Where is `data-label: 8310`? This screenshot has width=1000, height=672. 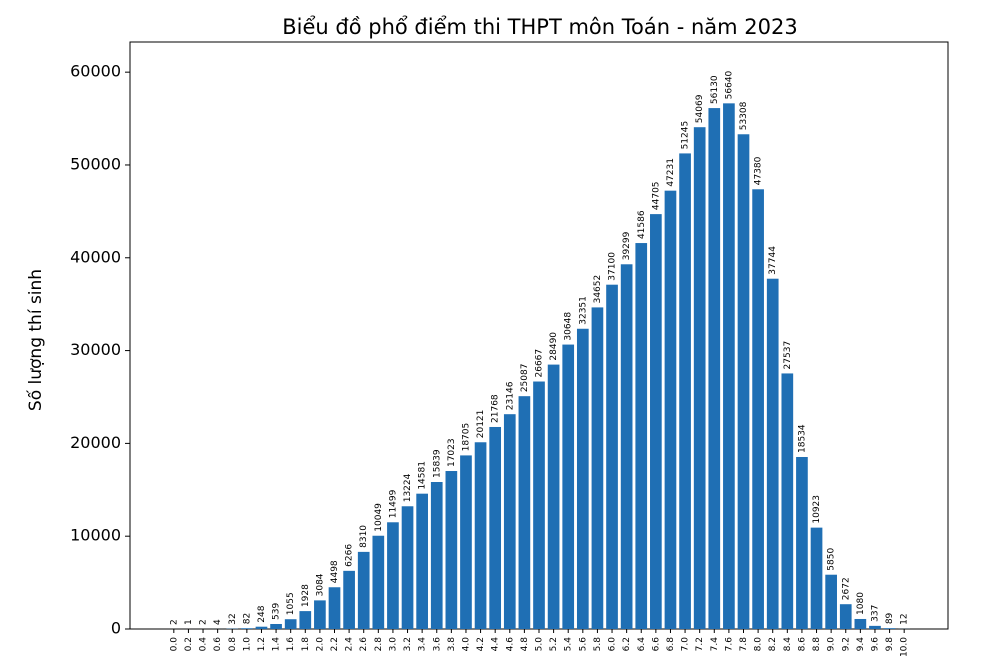 data-label: 8310 is located at coordinates (364, 536).